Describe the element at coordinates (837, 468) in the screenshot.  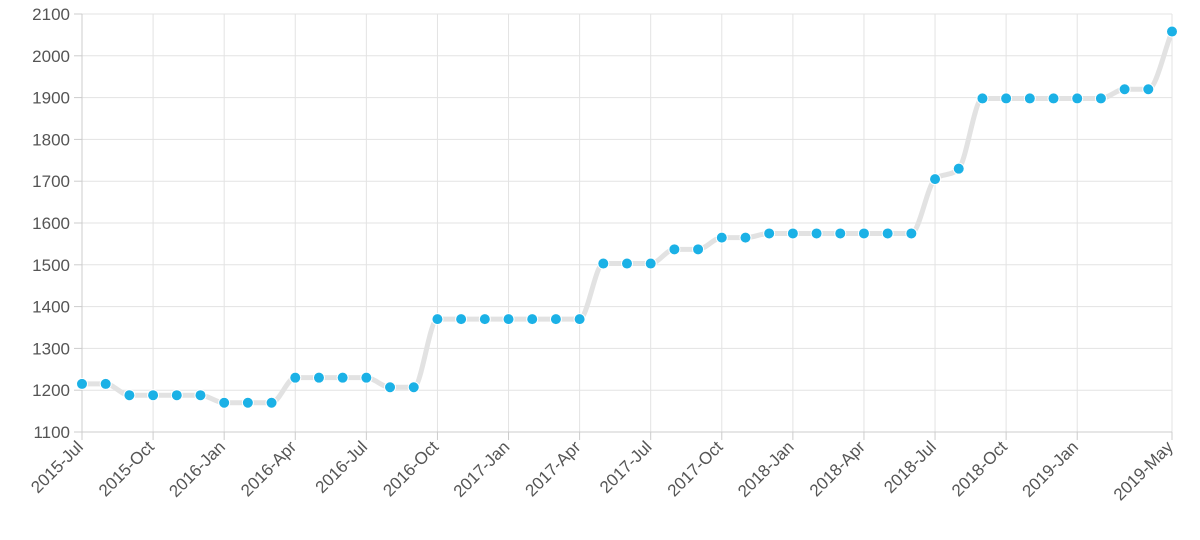
I see `x-tick-label: 2018-Apr` at that location.